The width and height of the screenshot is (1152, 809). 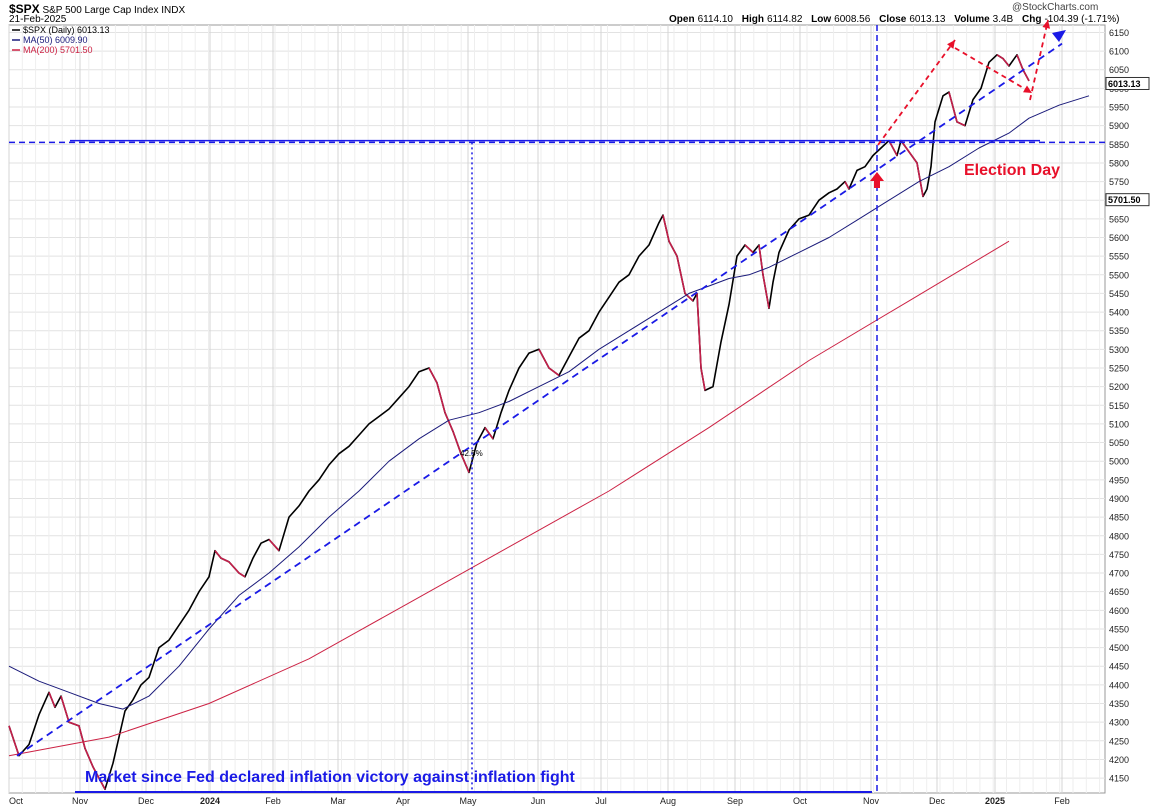 I want to click on chart-title: $SPX S&P 500 Large Cap Index INDX, so click(x=97, y=9).